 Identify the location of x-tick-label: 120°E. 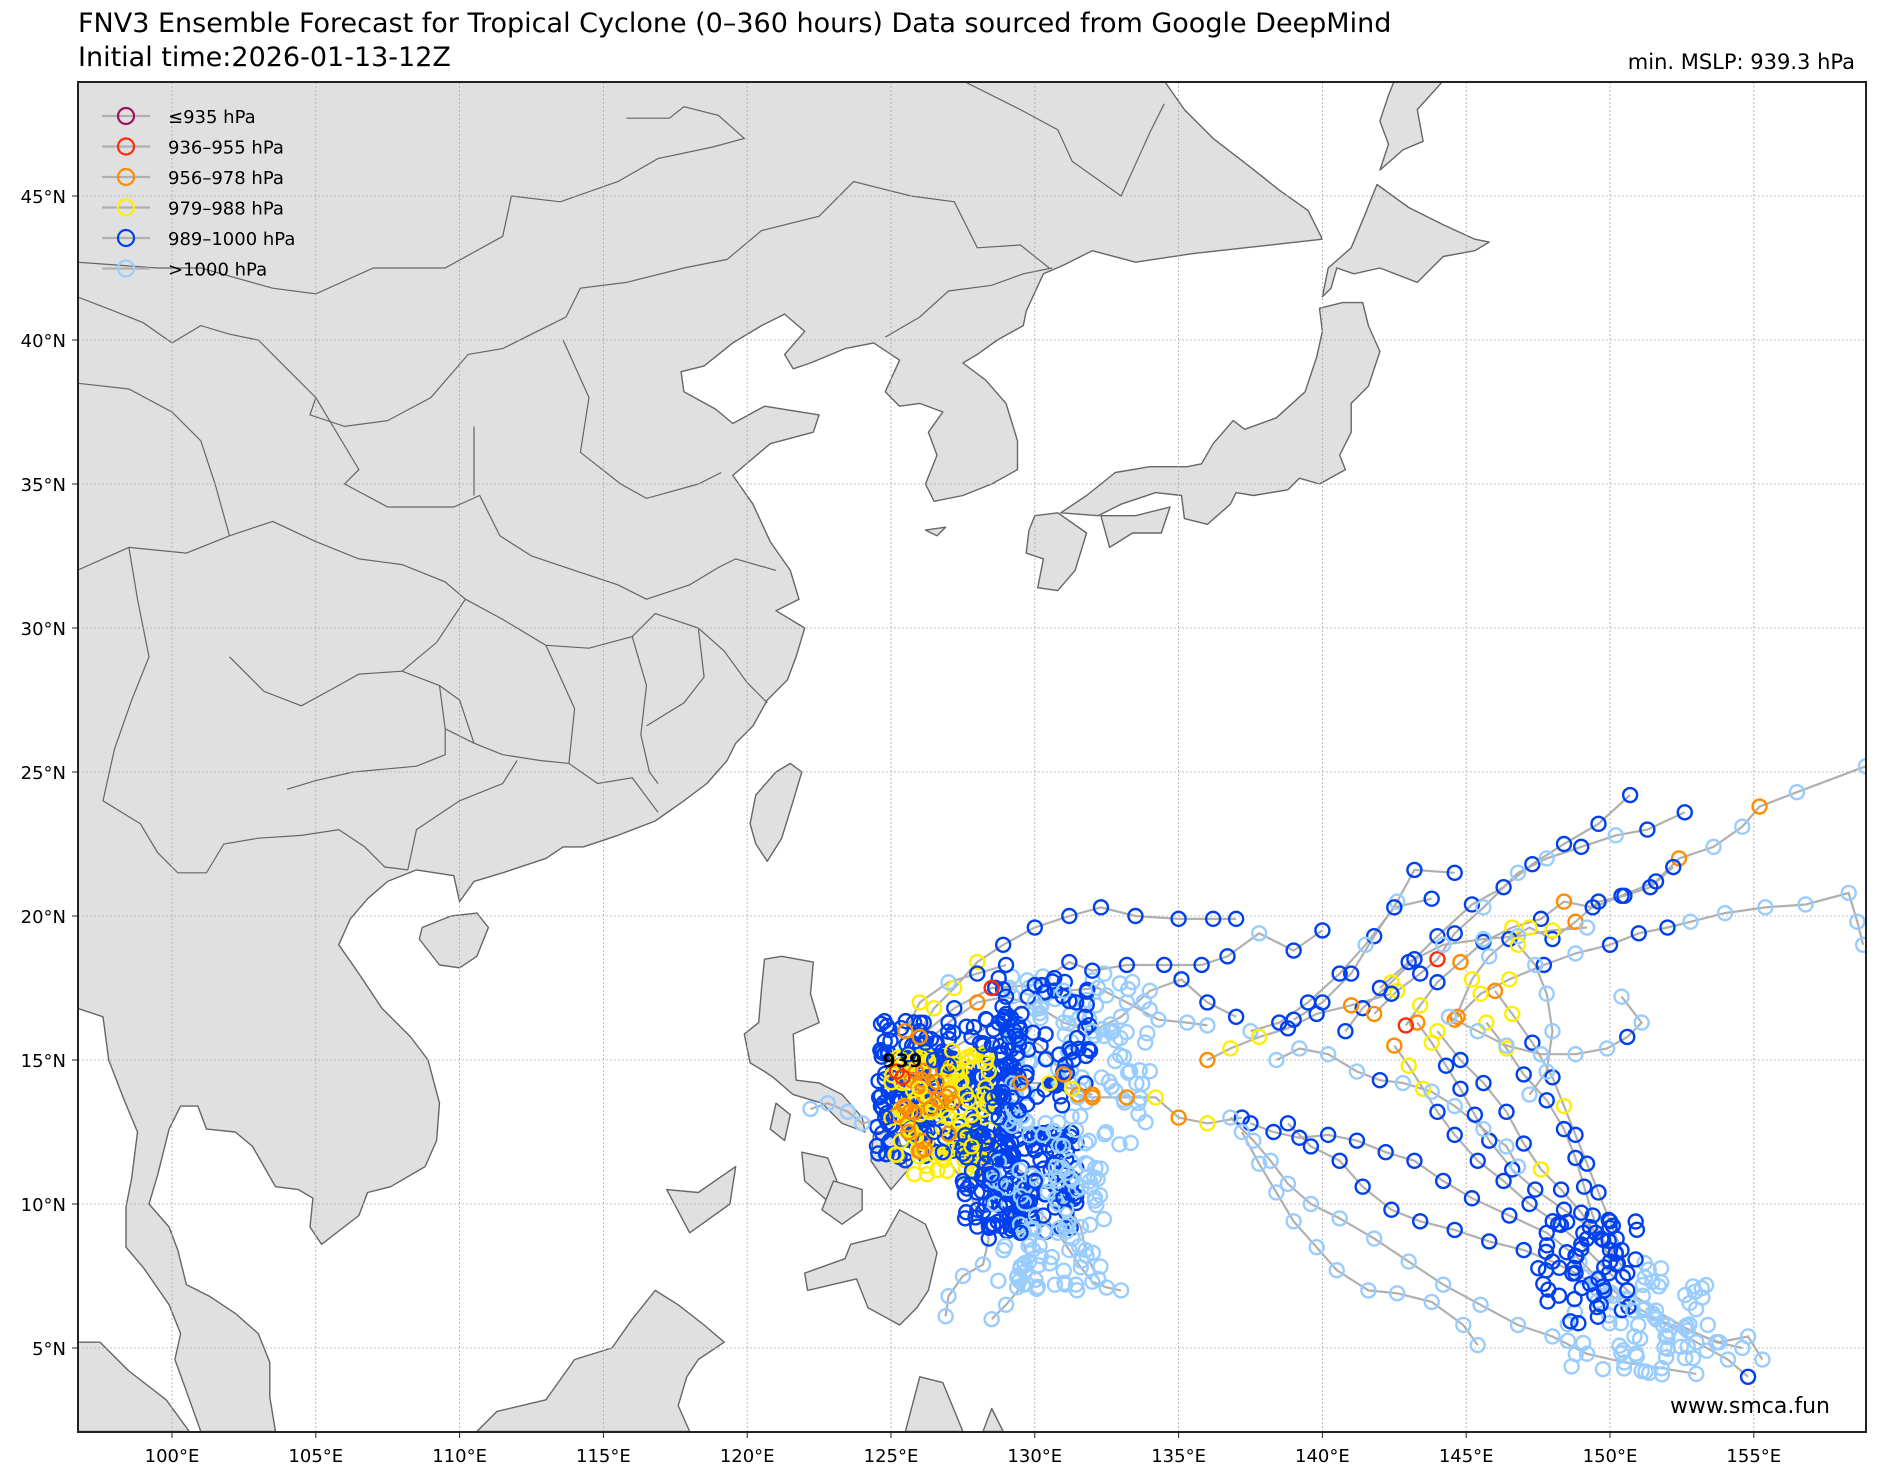
(747, 1456).